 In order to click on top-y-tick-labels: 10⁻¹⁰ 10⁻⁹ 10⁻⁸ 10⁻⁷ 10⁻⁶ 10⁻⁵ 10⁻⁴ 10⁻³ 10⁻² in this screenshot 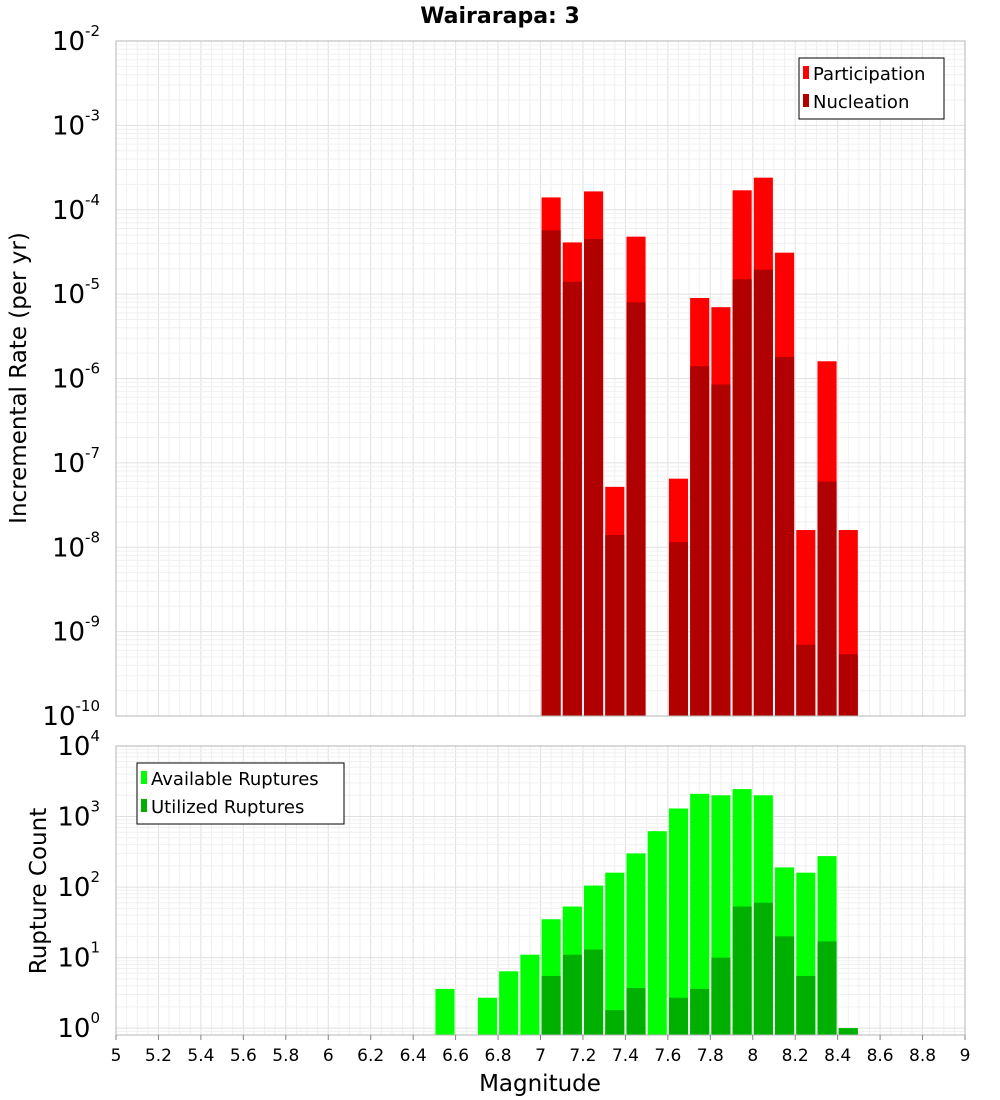, I will do `click(71, 377)`.